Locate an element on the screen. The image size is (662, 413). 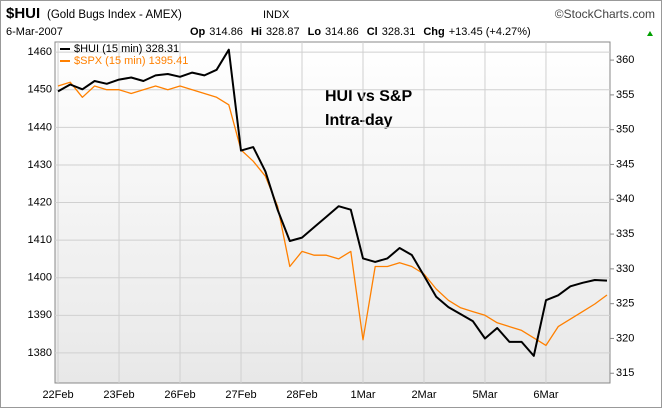
stat-value: 328.87 is located at coordinates (283, 32).